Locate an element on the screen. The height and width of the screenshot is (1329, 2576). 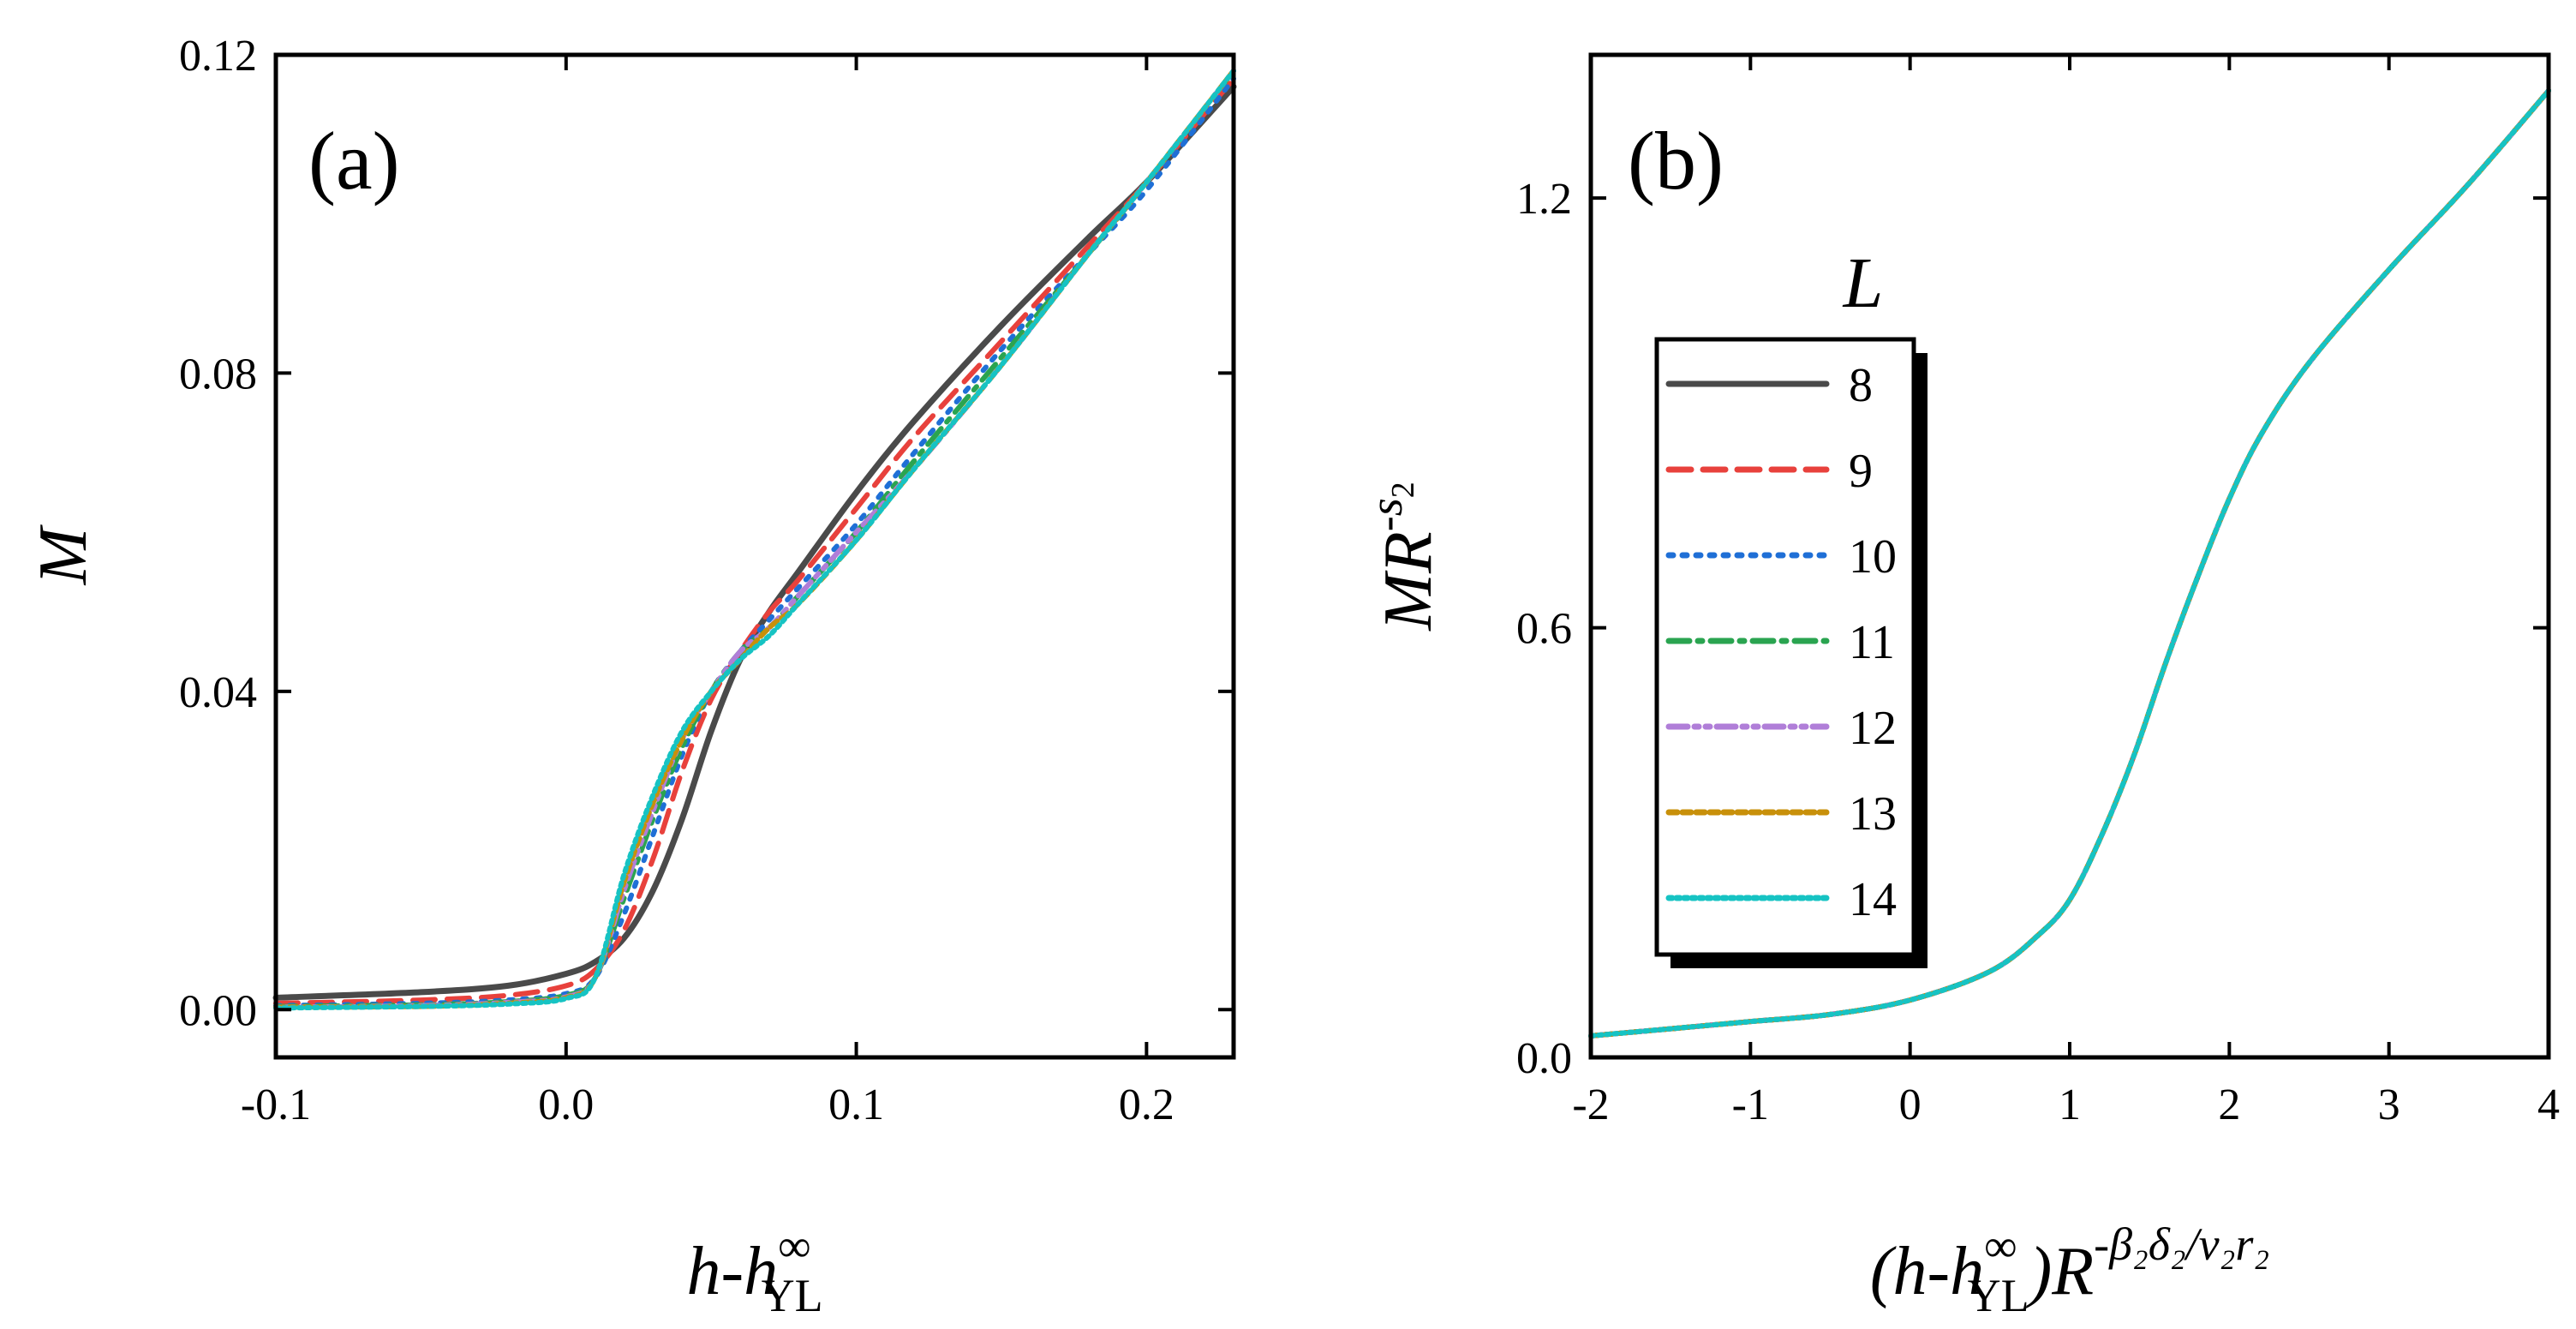
legend-title: L is located at coordinates (1863, 283).